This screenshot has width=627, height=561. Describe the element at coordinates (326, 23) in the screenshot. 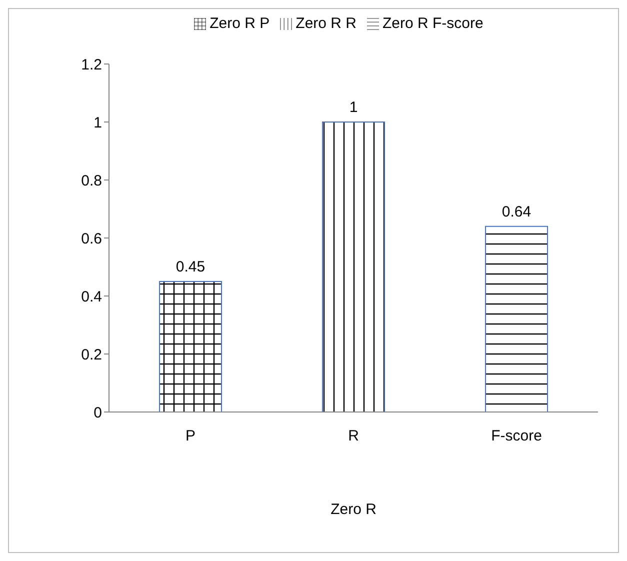

I see `legend-label: Zero R R` at that location.